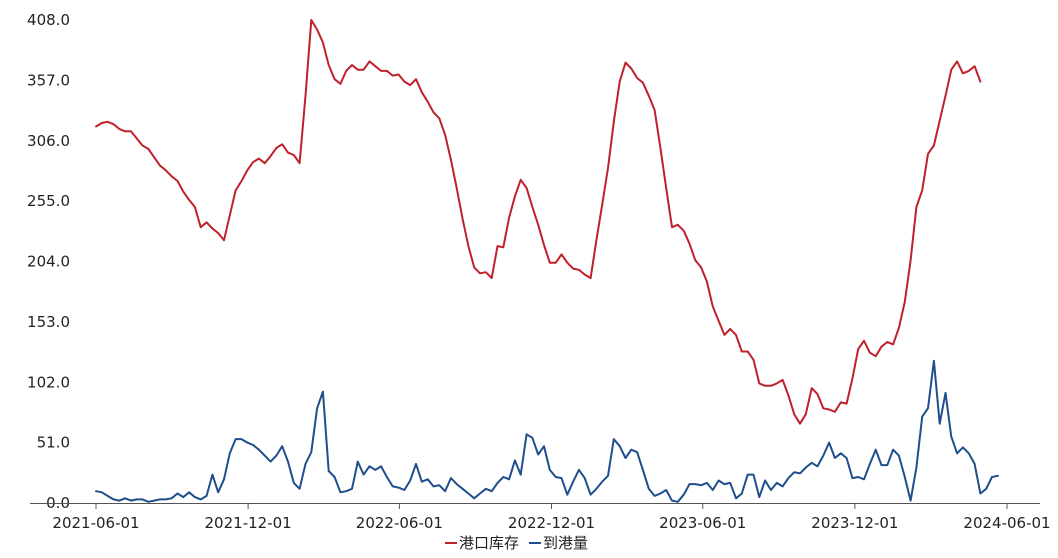 The height and width of the screenshot is (558, 1058). What do you see at coordinates (1006, 523) in the screenshot?
I see `x-tick-label: 2024-06-01` at bounding box center [1006, 523].